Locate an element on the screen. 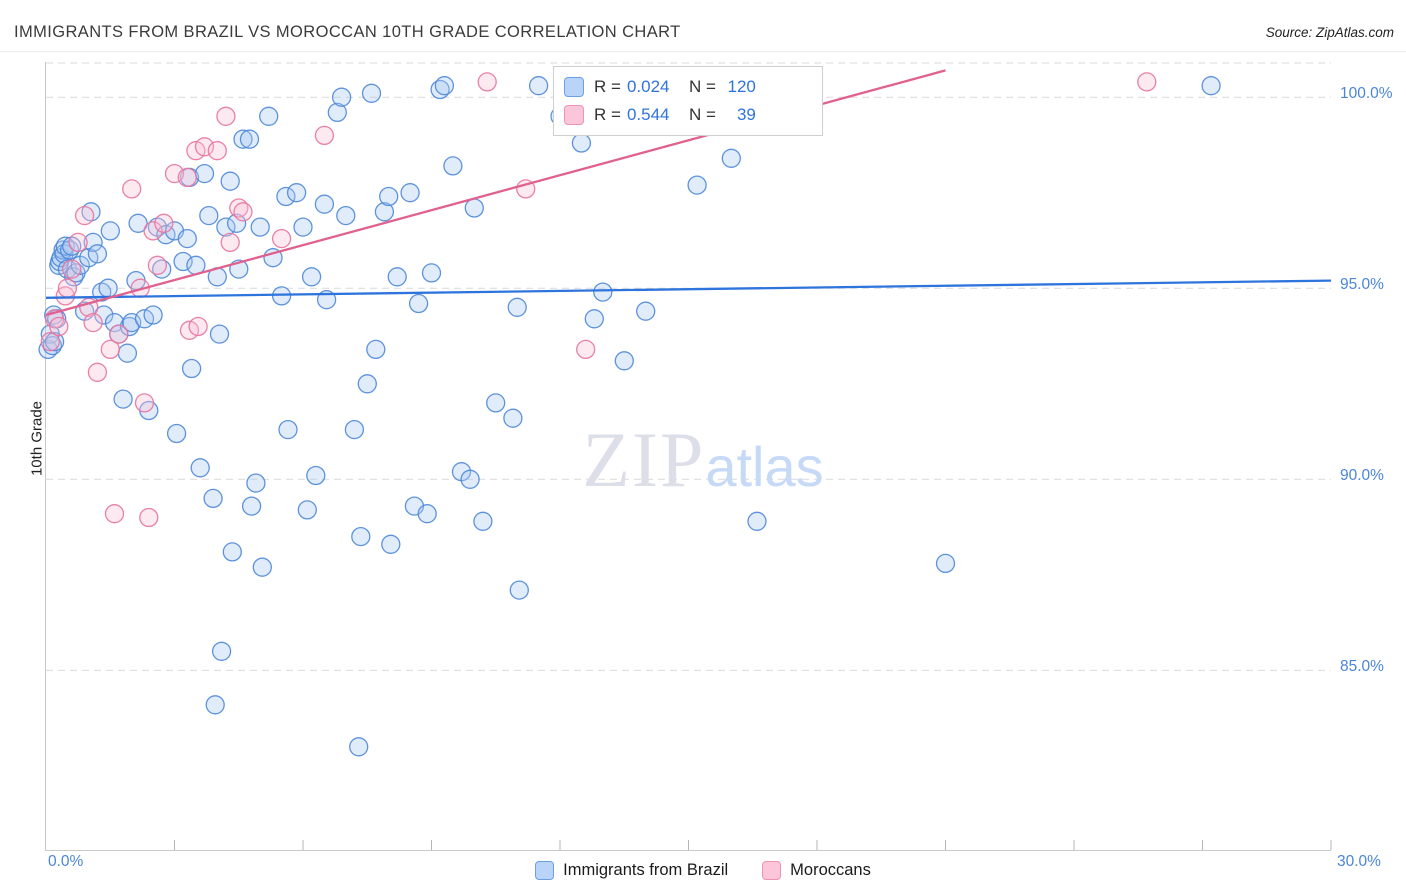 The width and height of the screenshot is (1406, 892). y-tick-label: 100.0% is located at coordinates (1366, 94).